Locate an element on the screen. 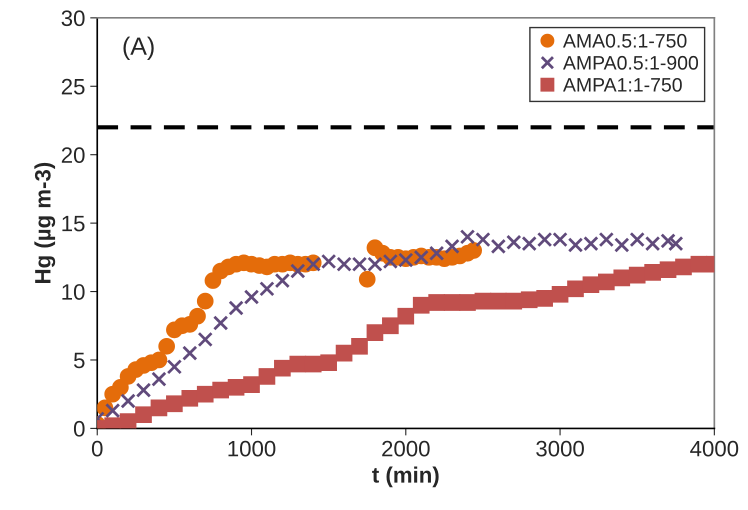 Image resolution: width=748 pixels, height=510 pixels. annotation: (A) is located at coordinates (138, 48).